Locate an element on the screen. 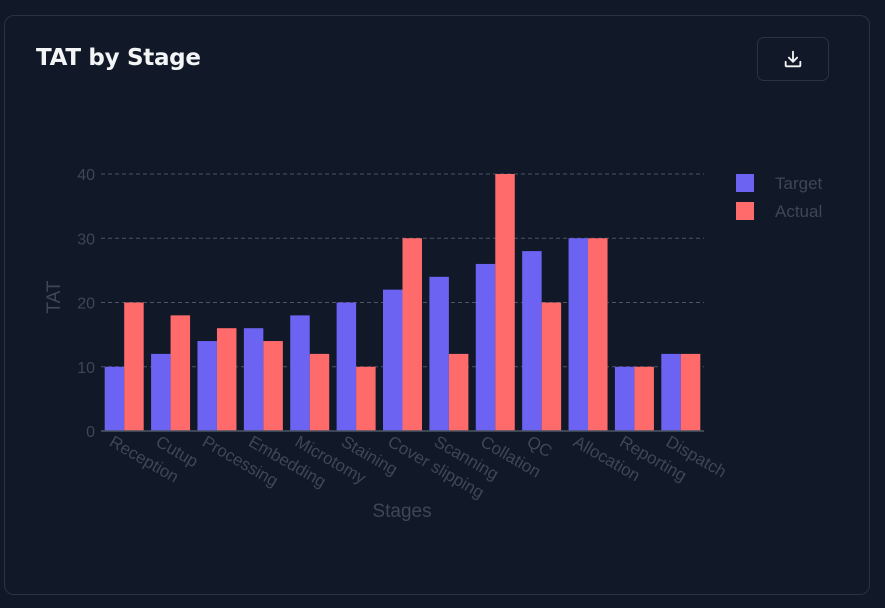 The height and width of the screenshot is (608, 885). card-title: TAT by Stage is located at coordinates (118, 58).